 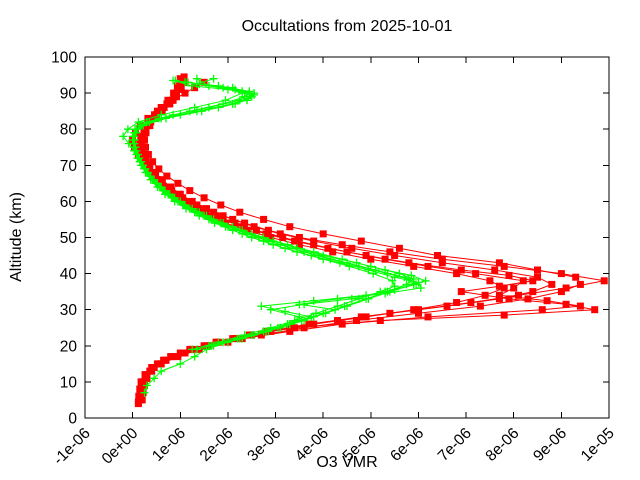 What do you see at coordinates (407, 445) in the screenshot?
I see `x-tick-label: 6e-06` at bounding box center [407, 445].